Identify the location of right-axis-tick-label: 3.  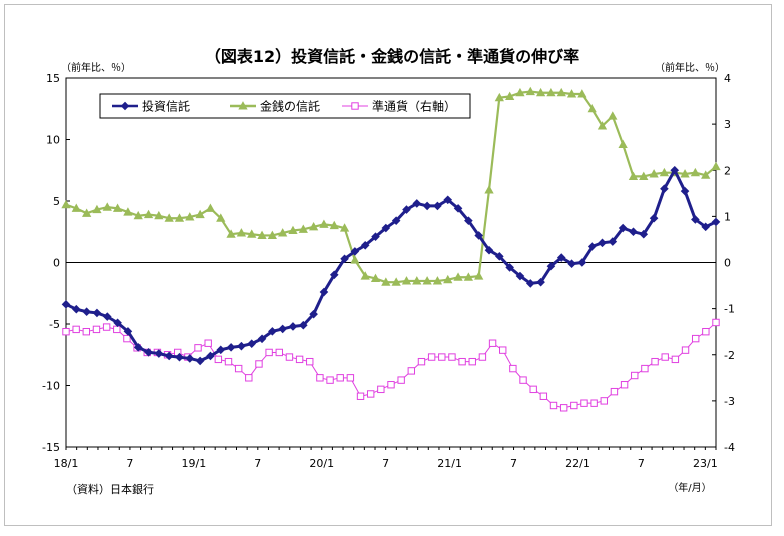
(727, 124).